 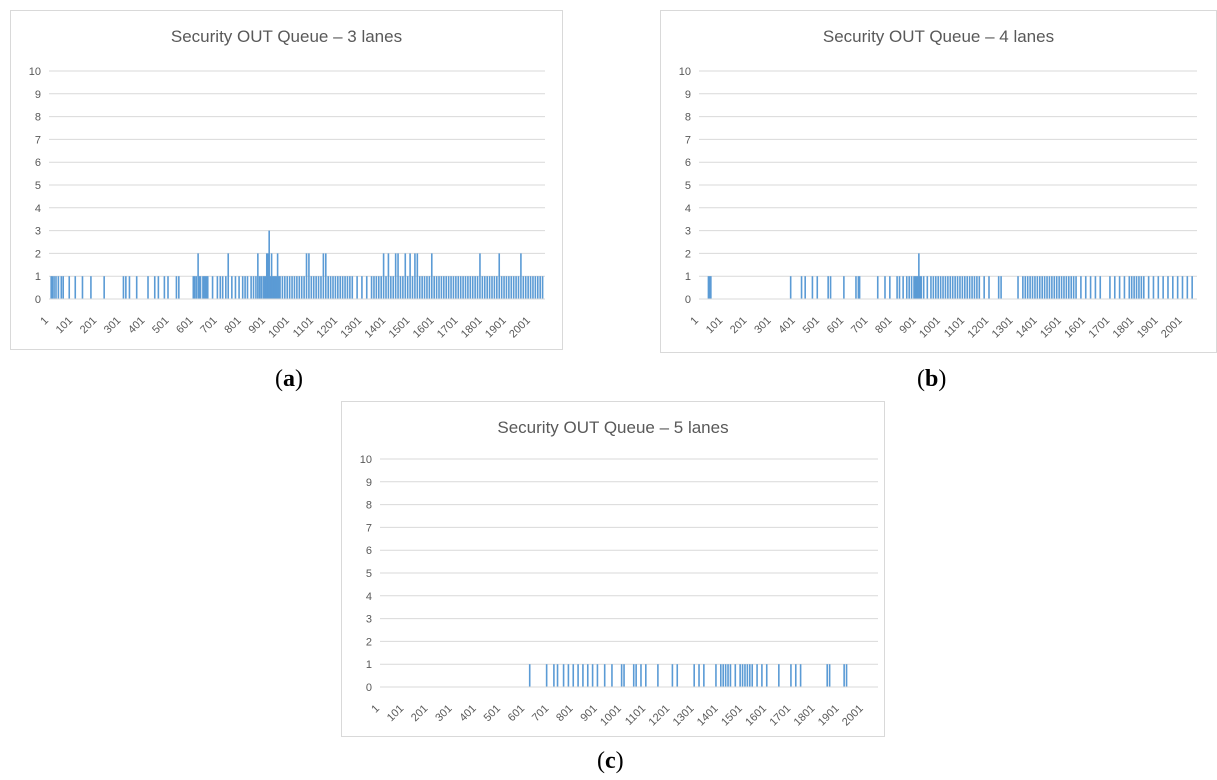 What do you see at coordinates (694, 321) in the screenshot?
I see `x-tick-label: 1` at bounding box center [694, 321].